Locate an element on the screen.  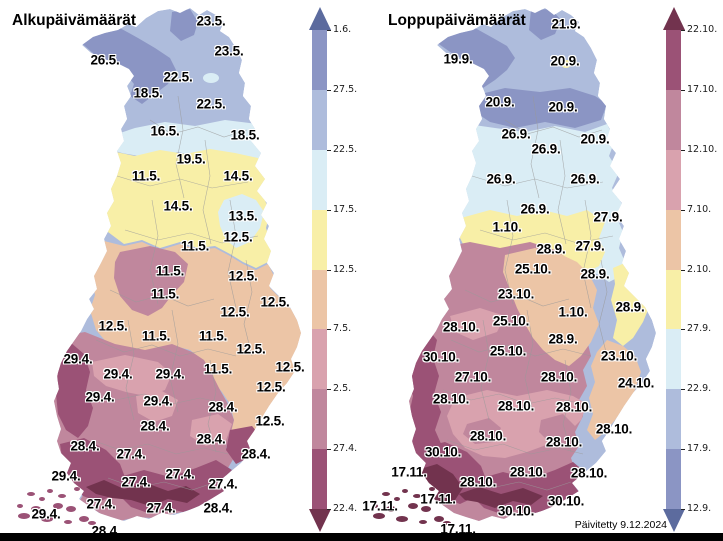
end-date-colorbar-tick-label: 22.9. is located at coordinates (699, 389).